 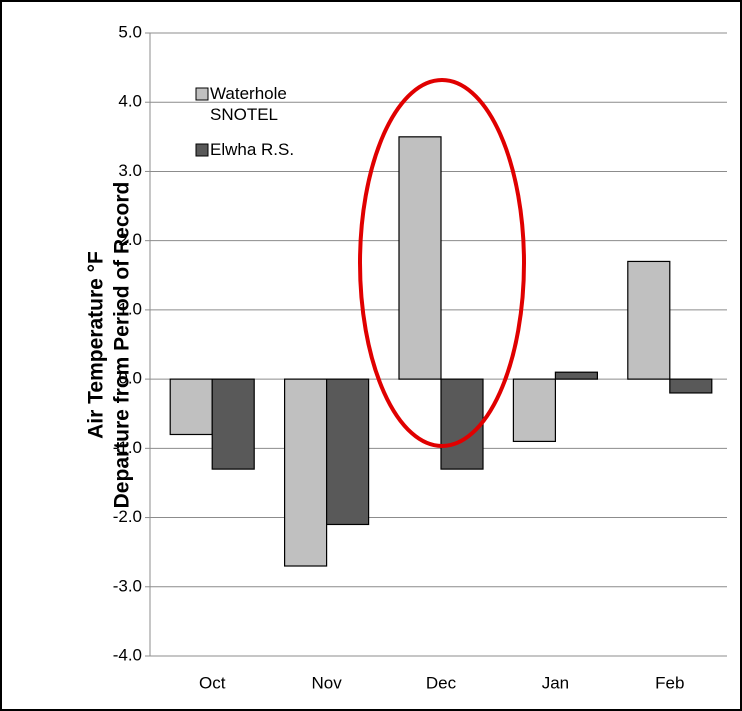 I want to click on y-tick-label: 0.0, so click(x=130, y=378).